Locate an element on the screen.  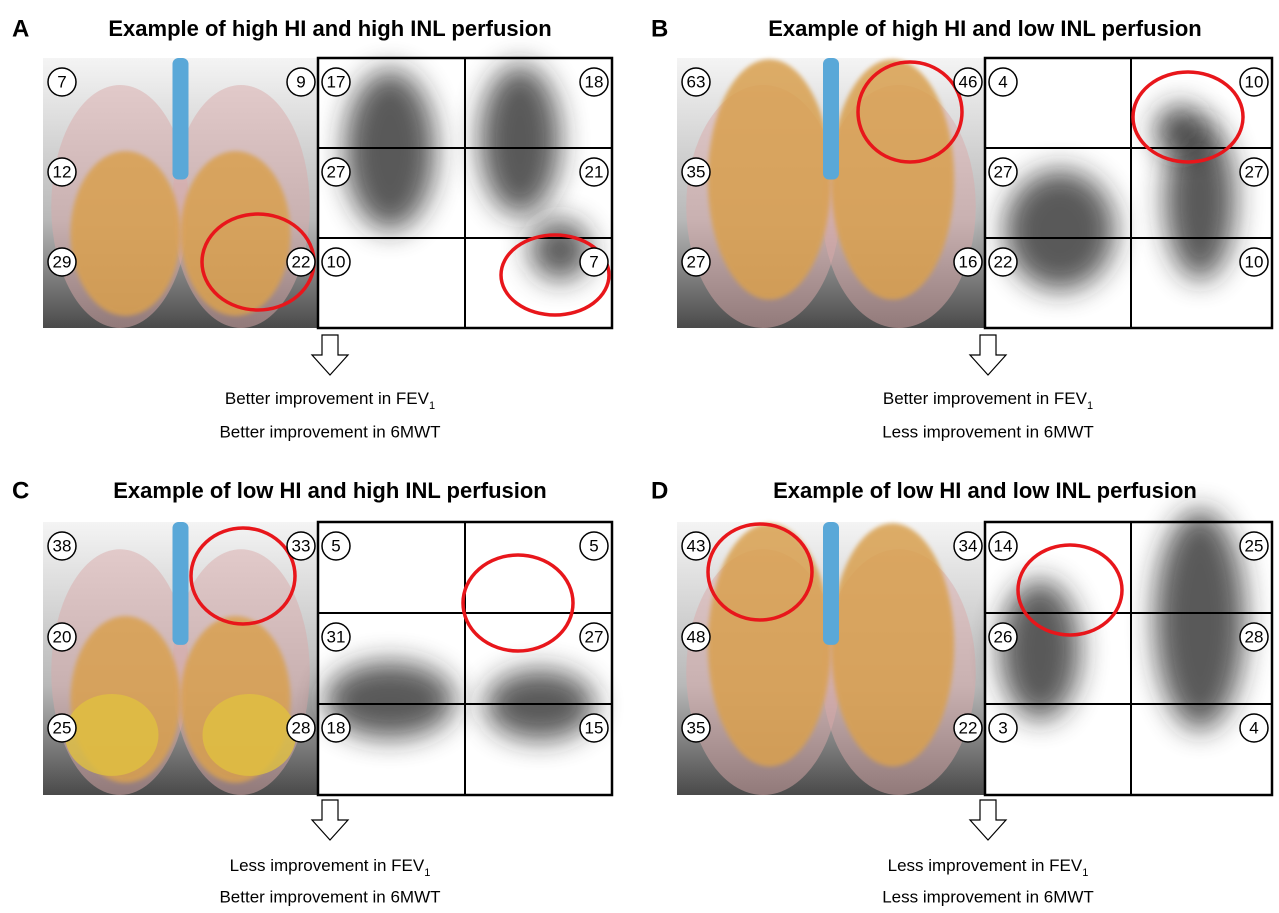
panel-letter: A is located at coordinates (20, 28).